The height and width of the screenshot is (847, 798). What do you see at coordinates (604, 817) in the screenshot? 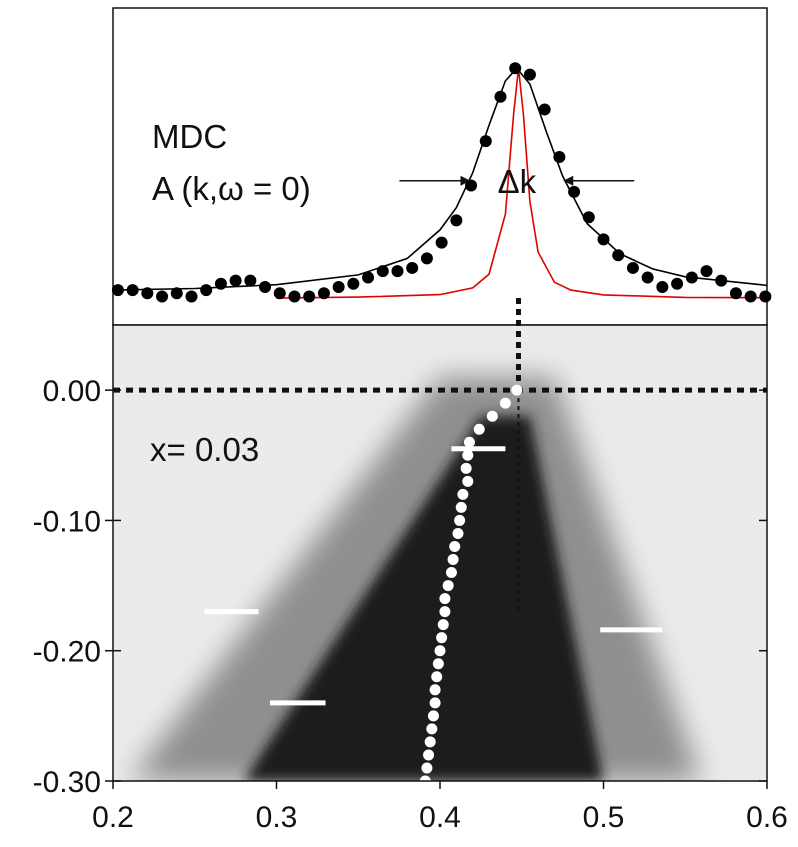
I see `x-tick-label: 0.5` at bounding box center [604, 817].